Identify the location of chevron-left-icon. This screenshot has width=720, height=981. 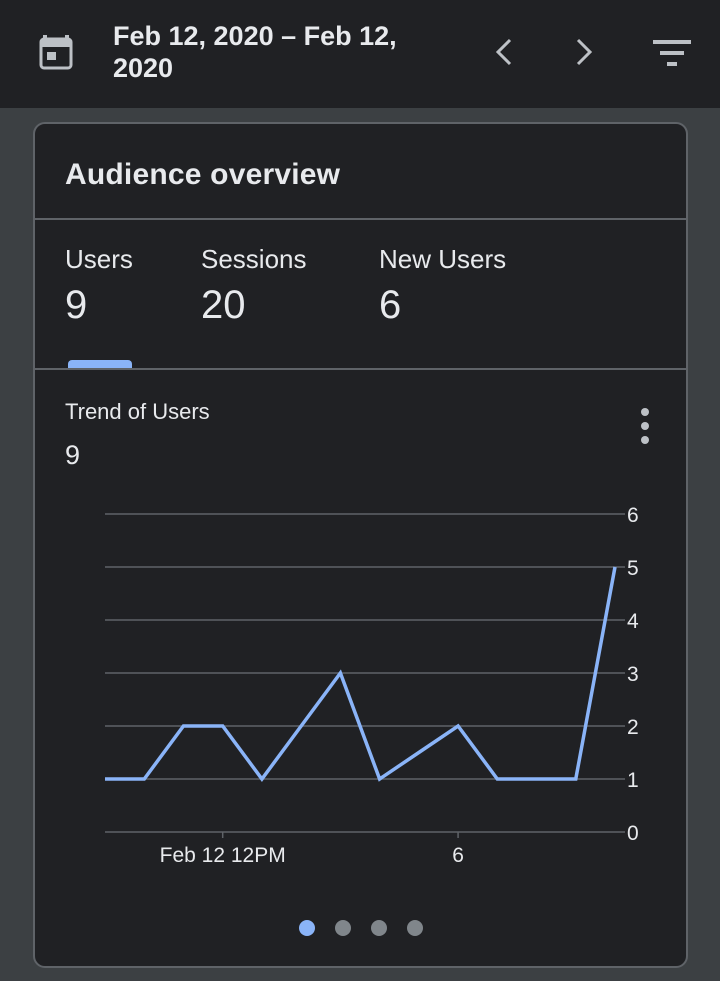
(504, 52).